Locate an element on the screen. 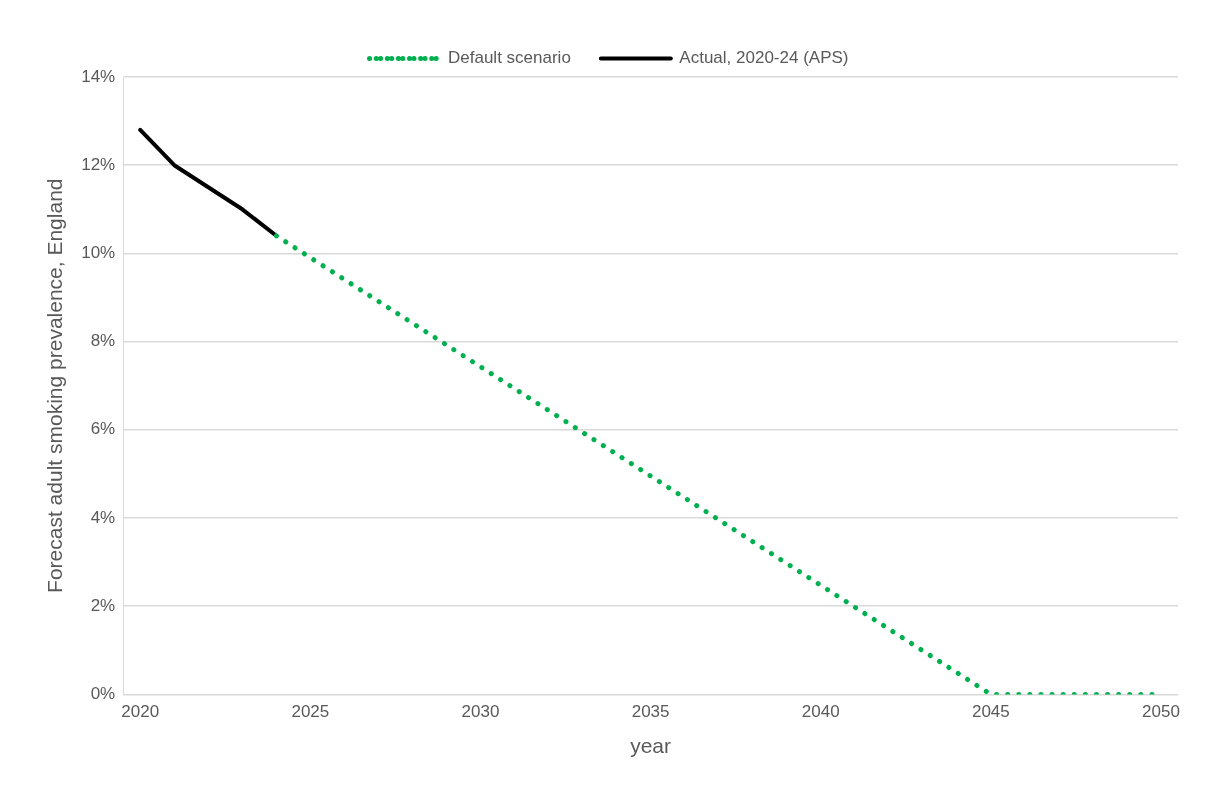 The height and width of the screenshot is (789, 1213). legend-label: Default scenario is located at coordinates (509, 58).